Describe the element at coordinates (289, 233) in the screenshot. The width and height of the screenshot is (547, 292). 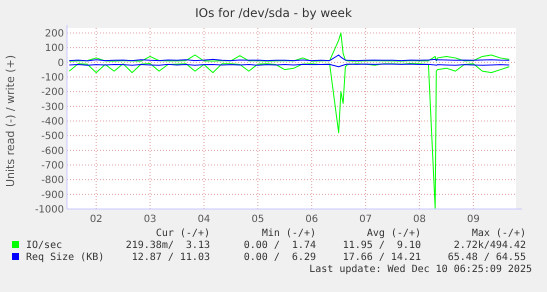
I see `text: Min (-/+)` at that location.